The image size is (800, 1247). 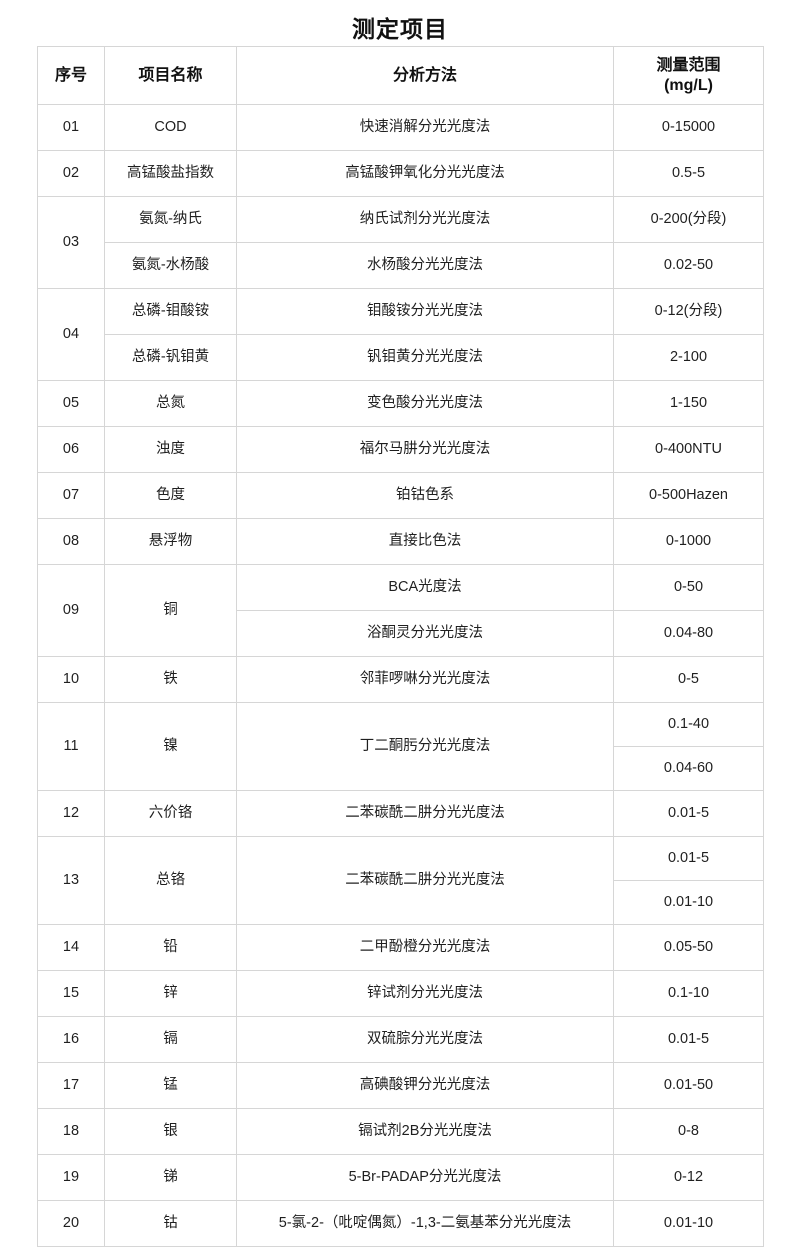 What do you see at coordinates (401, 768) in the screenshot?
I see `table-row: 0.04-60` at bounding box center [401, 768].